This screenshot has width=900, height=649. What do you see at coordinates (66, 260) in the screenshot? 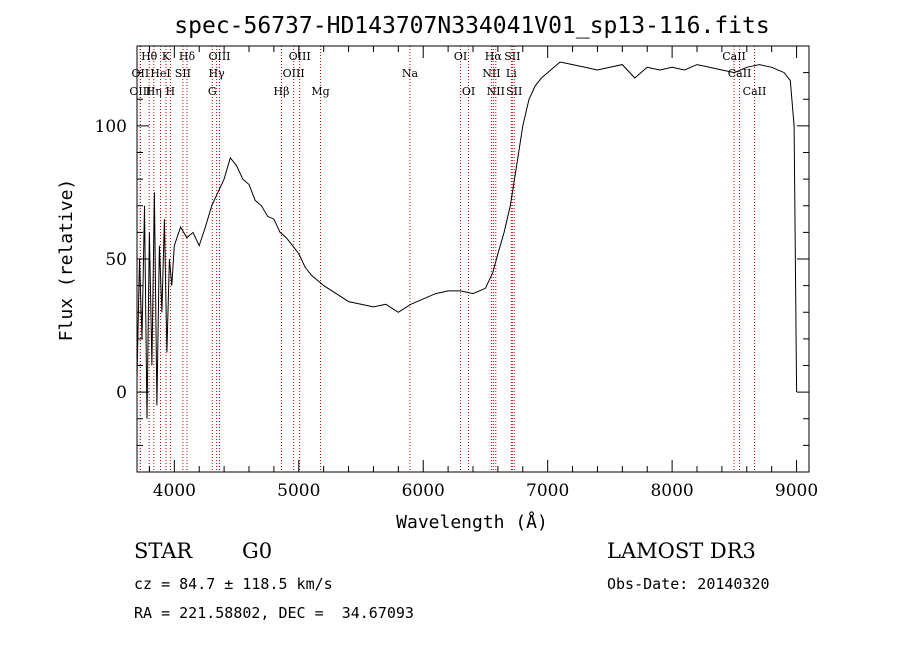
I see `y-axis-label: Flux (relative)` at bounding box center [66, 260].